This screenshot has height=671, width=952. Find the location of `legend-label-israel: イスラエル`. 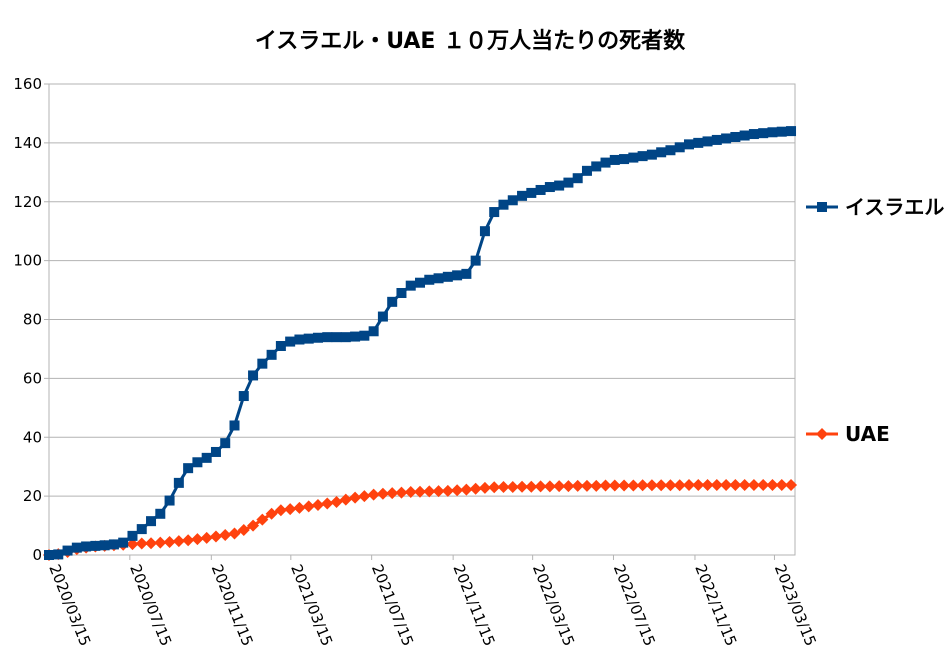

legend-label-israel: イスラエル is located at coordinates (894, 207).